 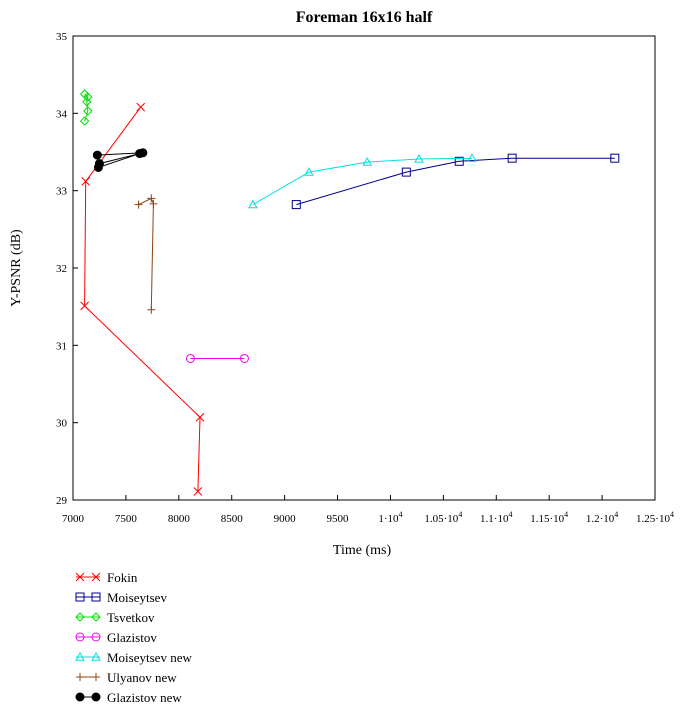 I want to click on x-tick-label: 7000, so click(x=73, y=519).